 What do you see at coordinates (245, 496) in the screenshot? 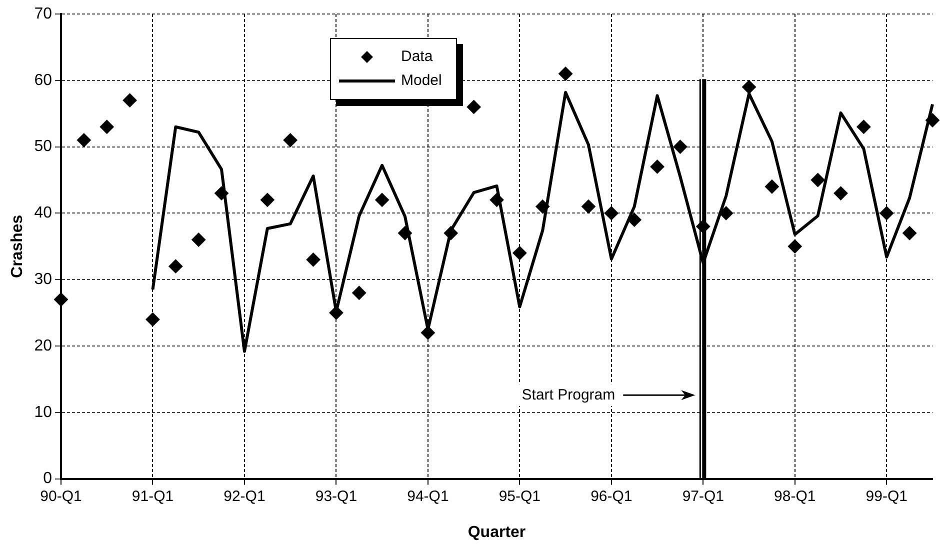
I see `x-tick-label: 92-Q1` at bounding box center [245, 496].